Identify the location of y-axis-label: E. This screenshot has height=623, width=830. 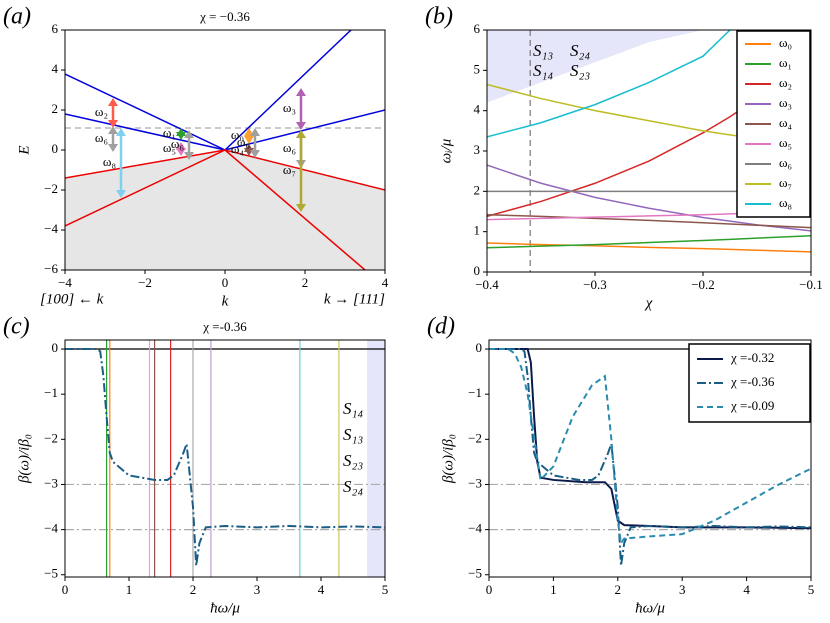
(24, 150).